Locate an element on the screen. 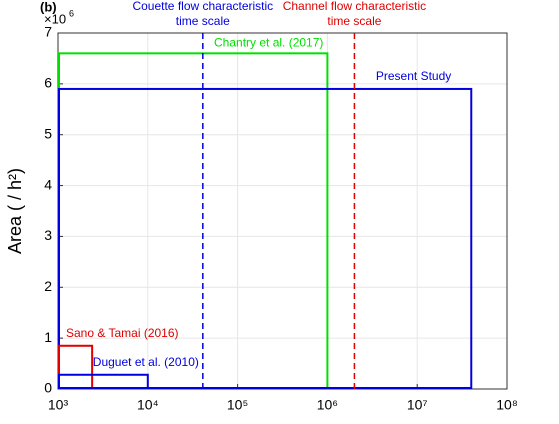 Image resolution: width=559 pixels, height=424 pixels. y-multiplier-exponent: 6 is located at coordinates (71, 13).